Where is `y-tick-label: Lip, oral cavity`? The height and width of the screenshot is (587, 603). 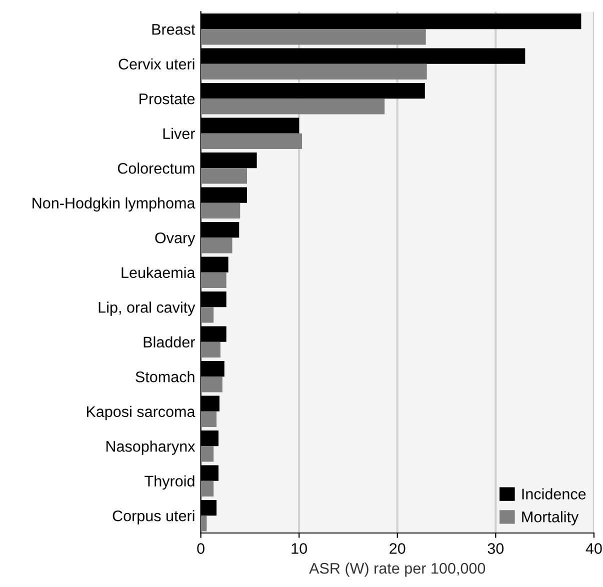 y-tick-label: Lip, oral cavity is located at coordinates (147, 309).